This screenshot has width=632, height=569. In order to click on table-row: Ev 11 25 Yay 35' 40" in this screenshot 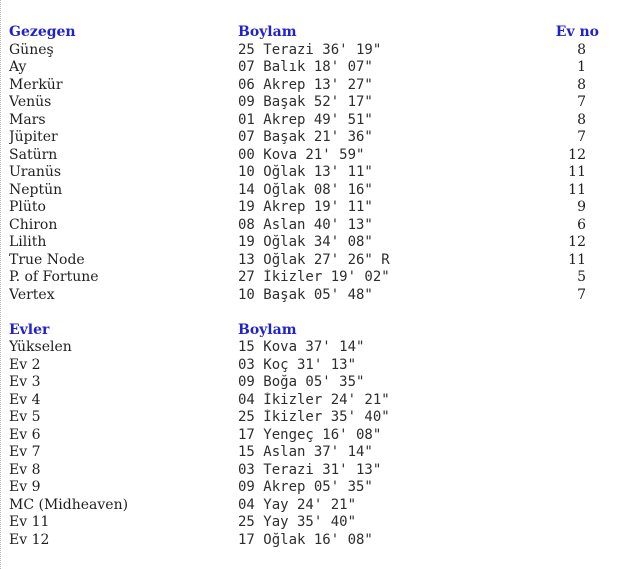, I will do `click(304, 523)`.